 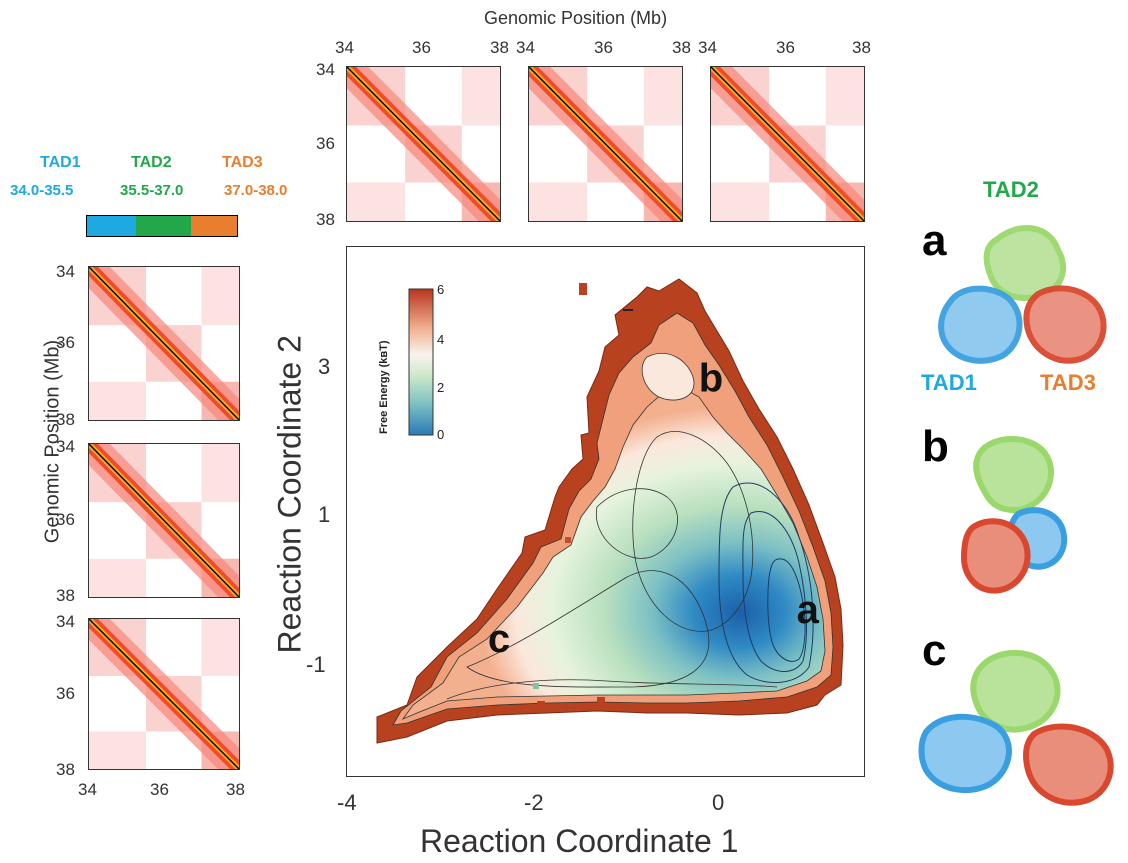 I want to click on colorbar-label: Free Energy (kʙT), so click(x=384, y=387).